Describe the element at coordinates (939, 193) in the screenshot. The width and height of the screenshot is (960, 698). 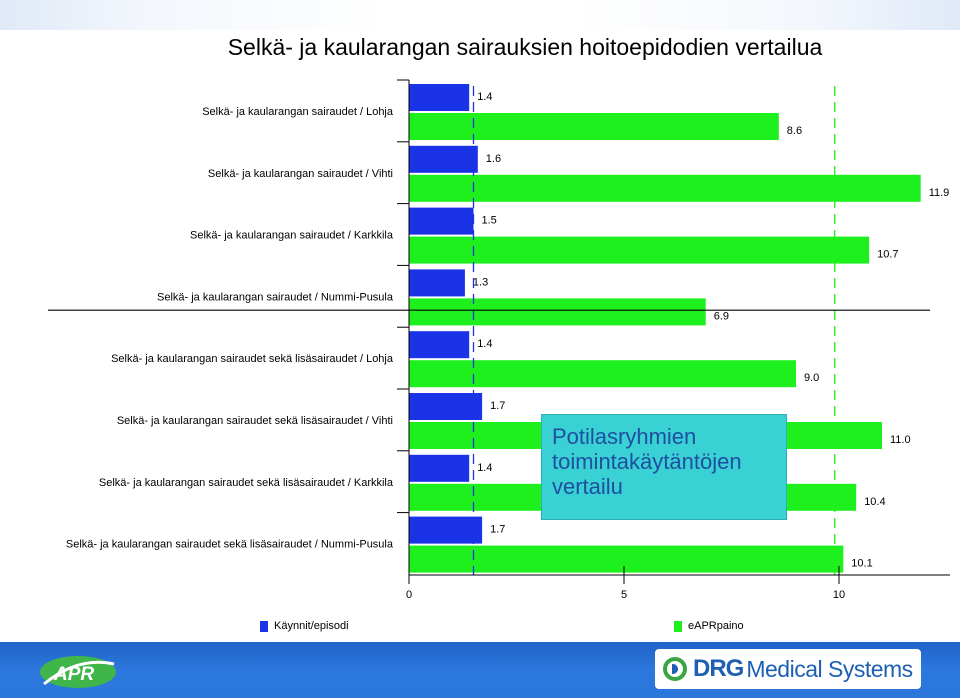
I see `data-label-eaprpaino: 11.9` at that location.